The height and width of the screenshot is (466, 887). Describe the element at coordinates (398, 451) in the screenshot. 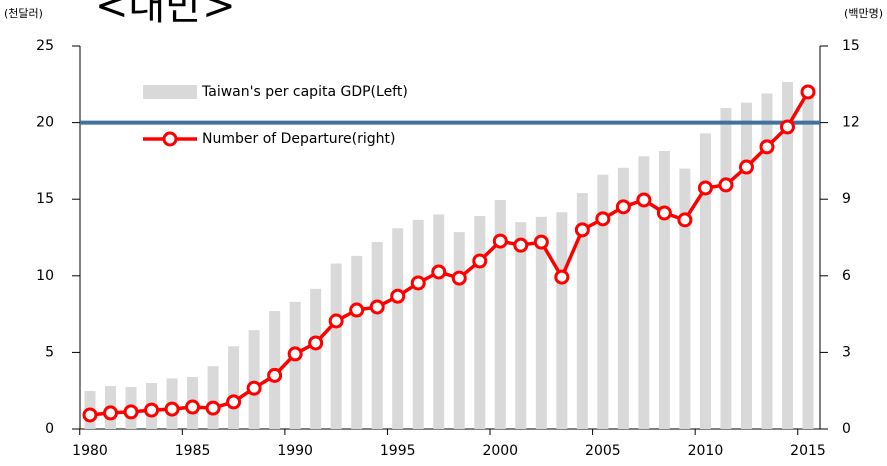

I see `x-tick-label: 1995` at that location.